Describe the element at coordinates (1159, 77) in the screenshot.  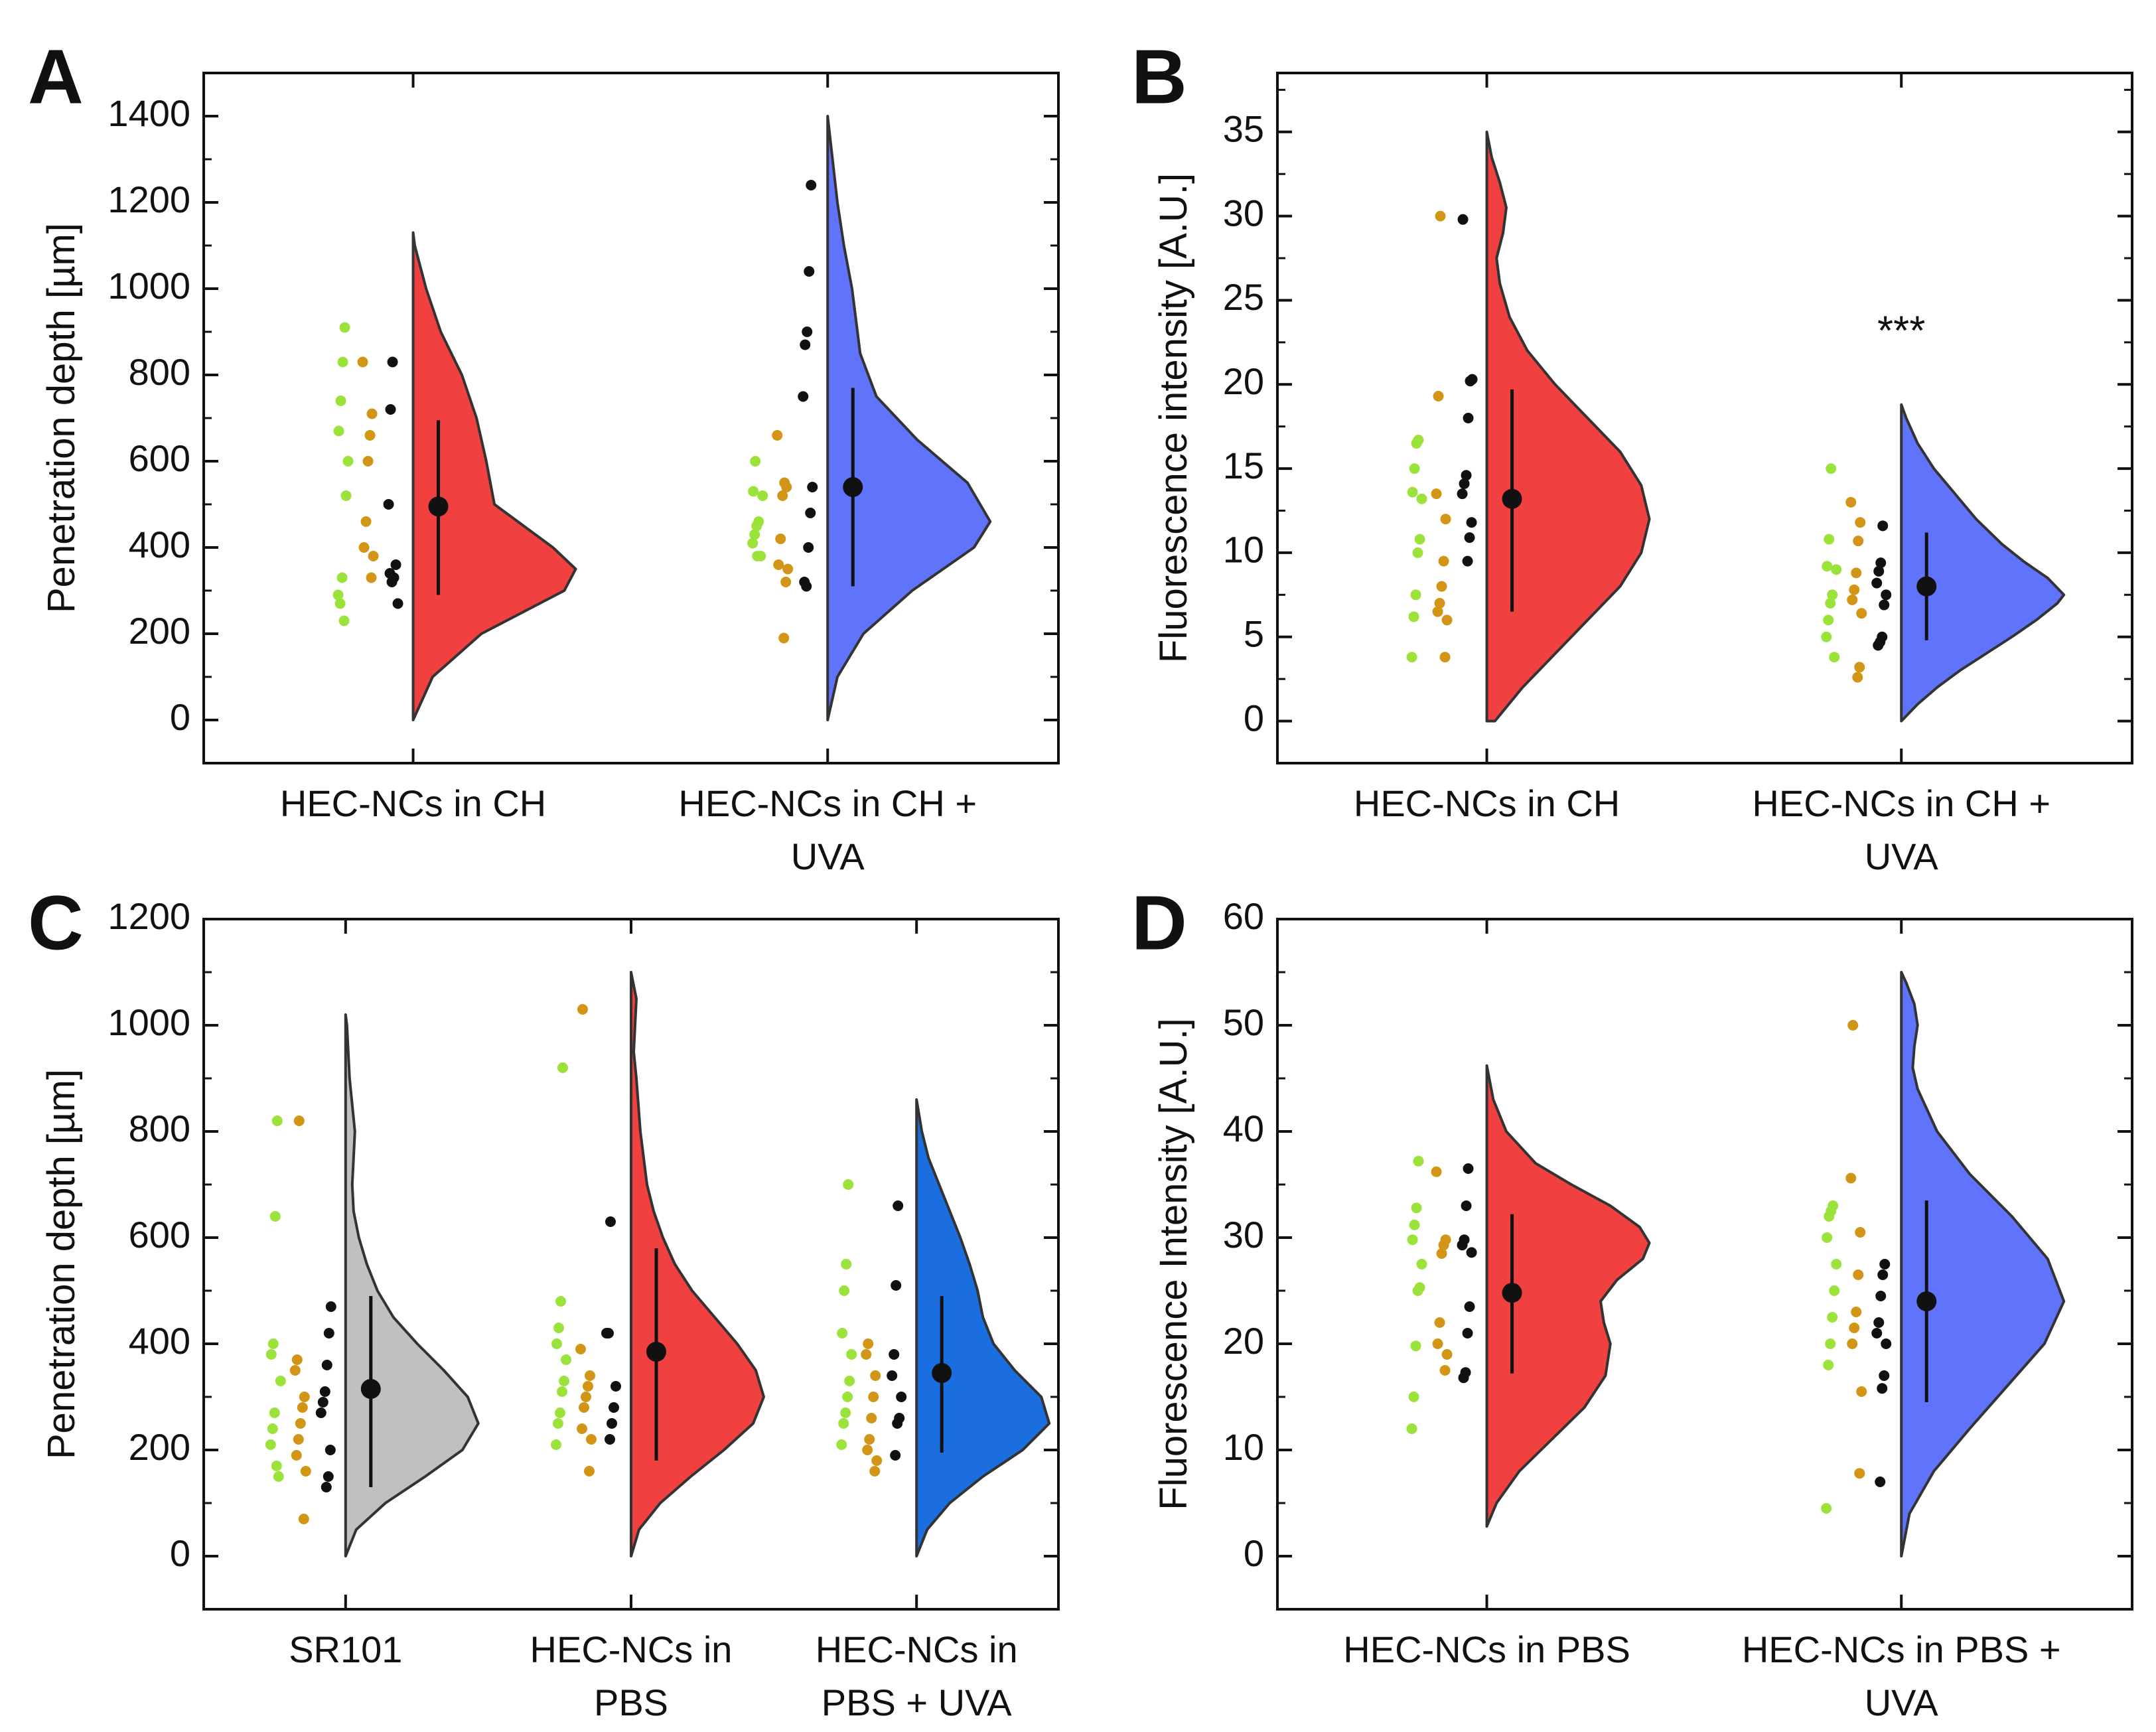
I see `panel-label: B` at that location.